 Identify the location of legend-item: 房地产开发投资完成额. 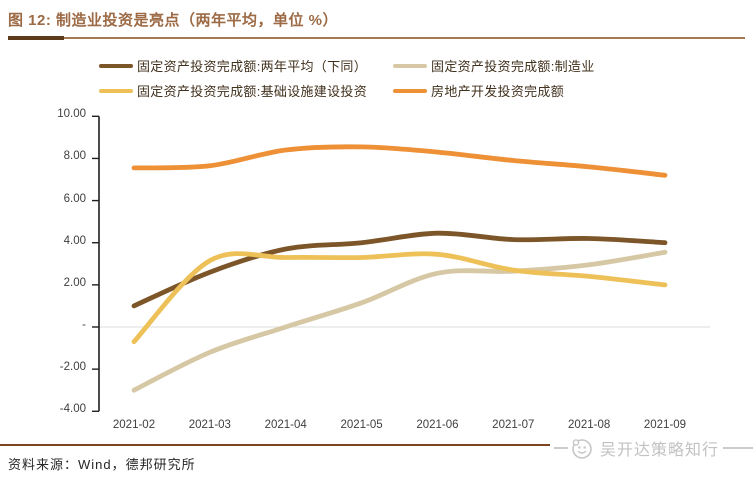
(478, 90).